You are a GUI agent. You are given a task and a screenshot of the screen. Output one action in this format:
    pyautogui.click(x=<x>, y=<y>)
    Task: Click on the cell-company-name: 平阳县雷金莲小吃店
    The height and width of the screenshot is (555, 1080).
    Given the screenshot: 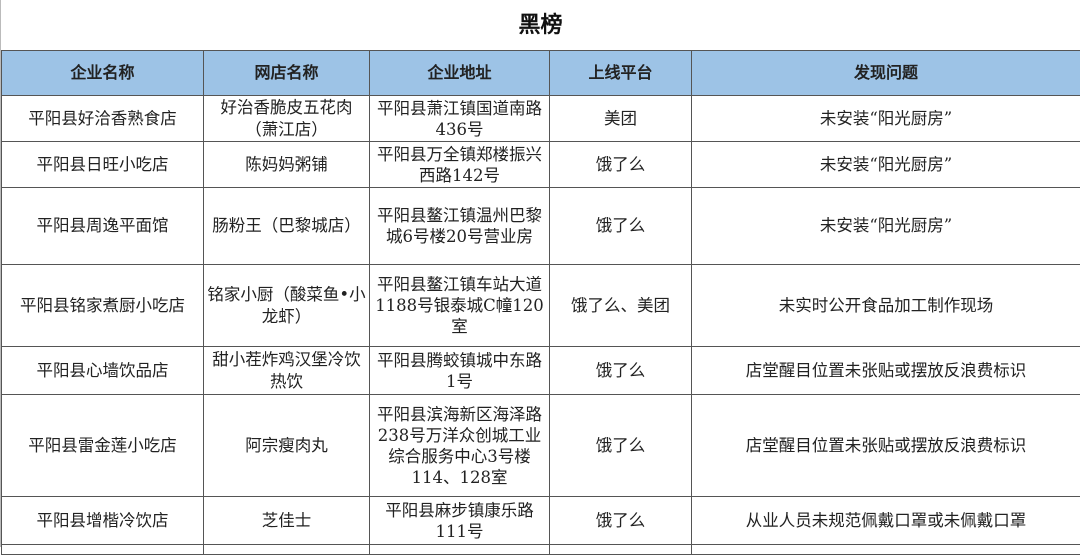 What is the action you would take?
    pyautogui.click(x=103, y=446)
    